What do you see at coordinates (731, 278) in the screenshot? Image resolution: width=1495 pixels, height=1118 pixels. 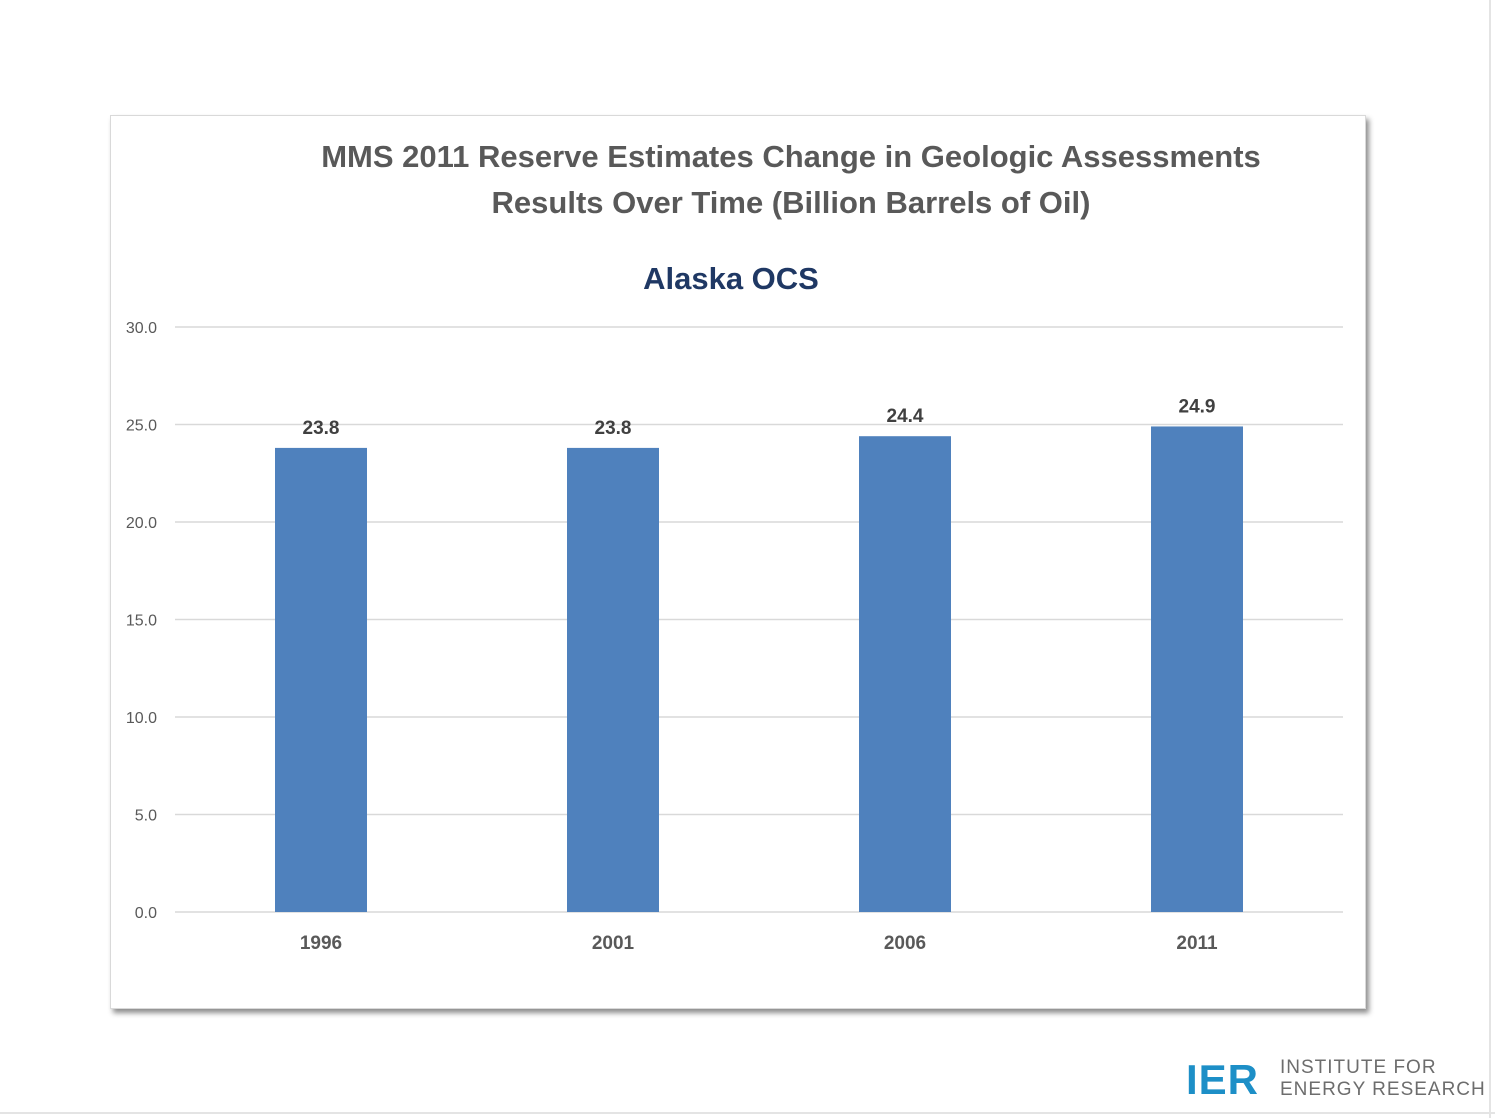 I see `chart-subtitle: Alaska OCS` at bounding box center [731, 278].